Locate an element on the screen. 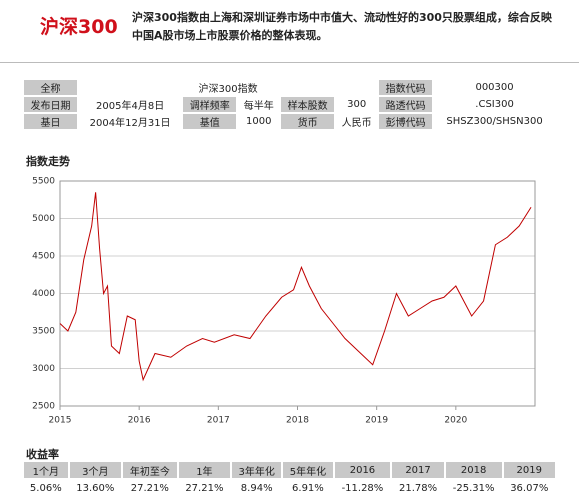 The image size is (579, 500). y-tick-label: 5000 is located at coordinates (43, 219).